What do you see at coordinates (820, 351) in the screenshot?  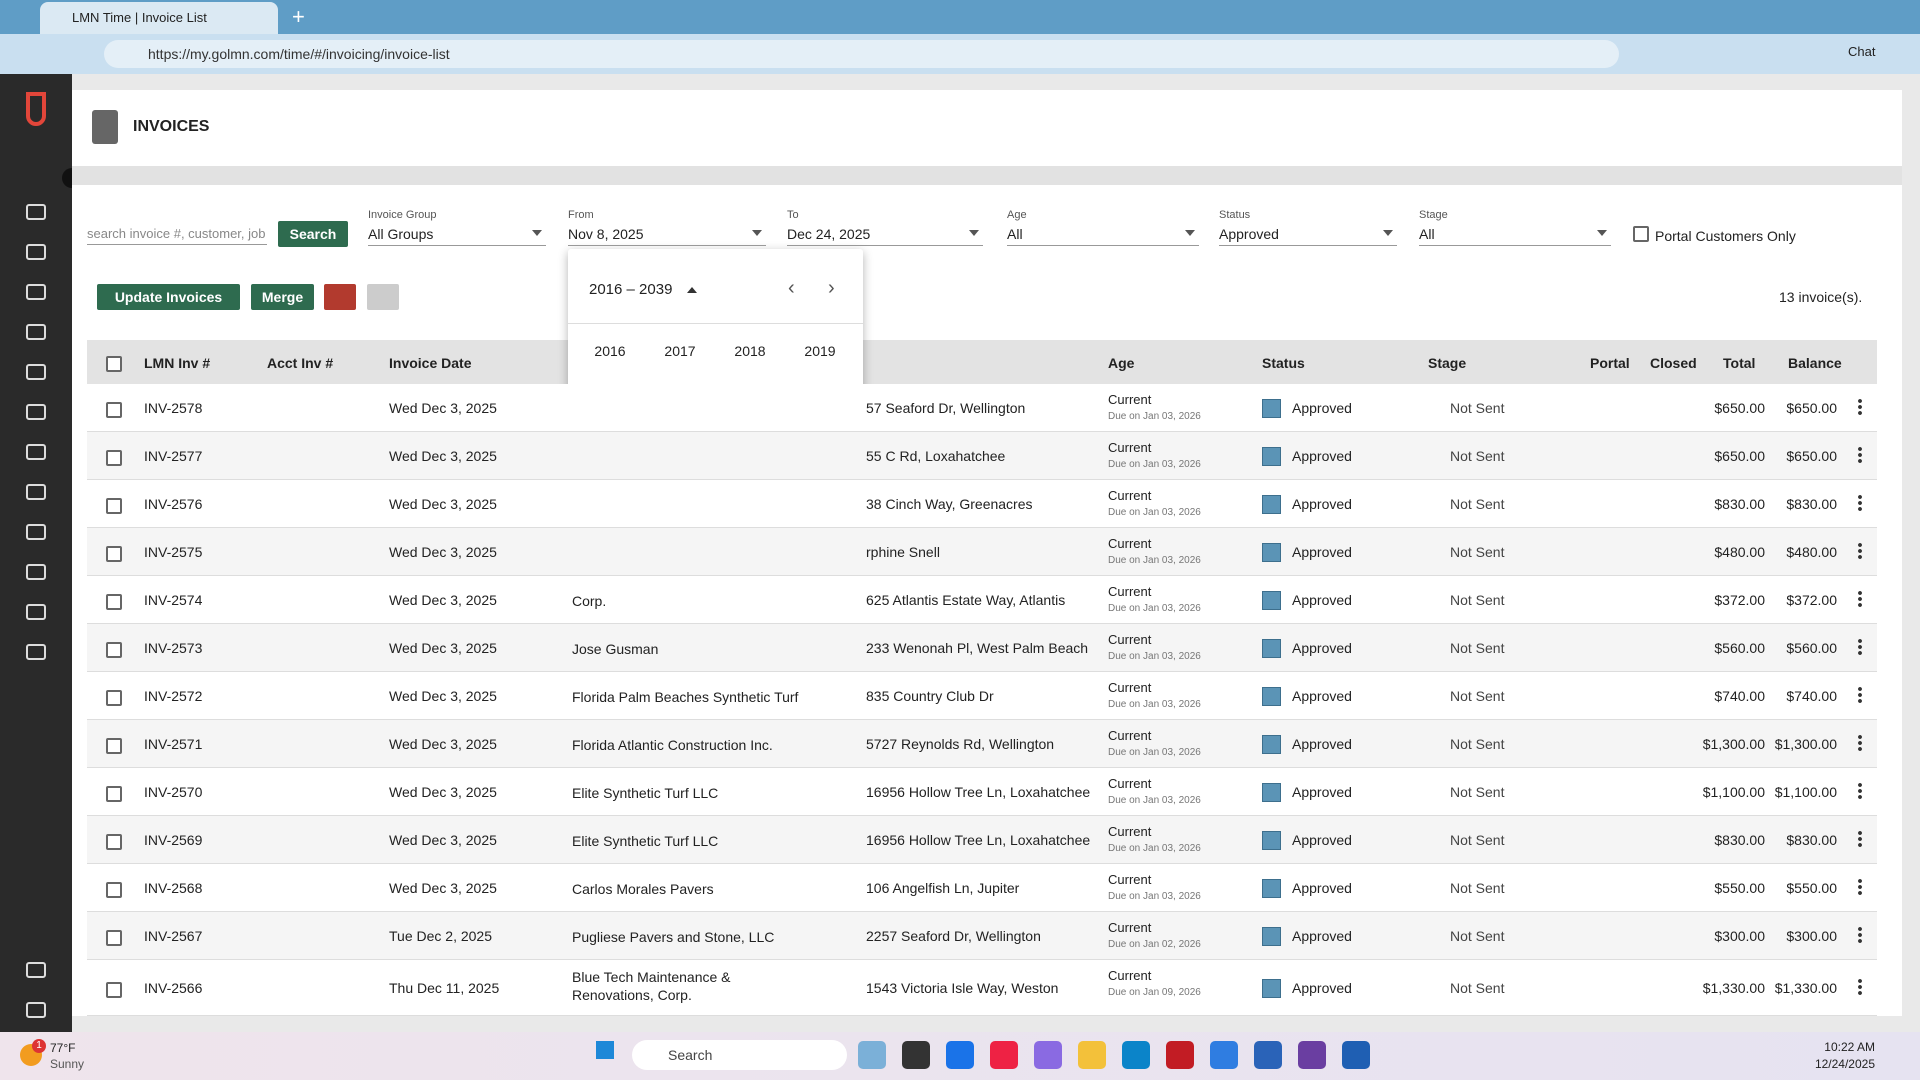 I see `year-option: 2019` at bounding box center [820, 351].